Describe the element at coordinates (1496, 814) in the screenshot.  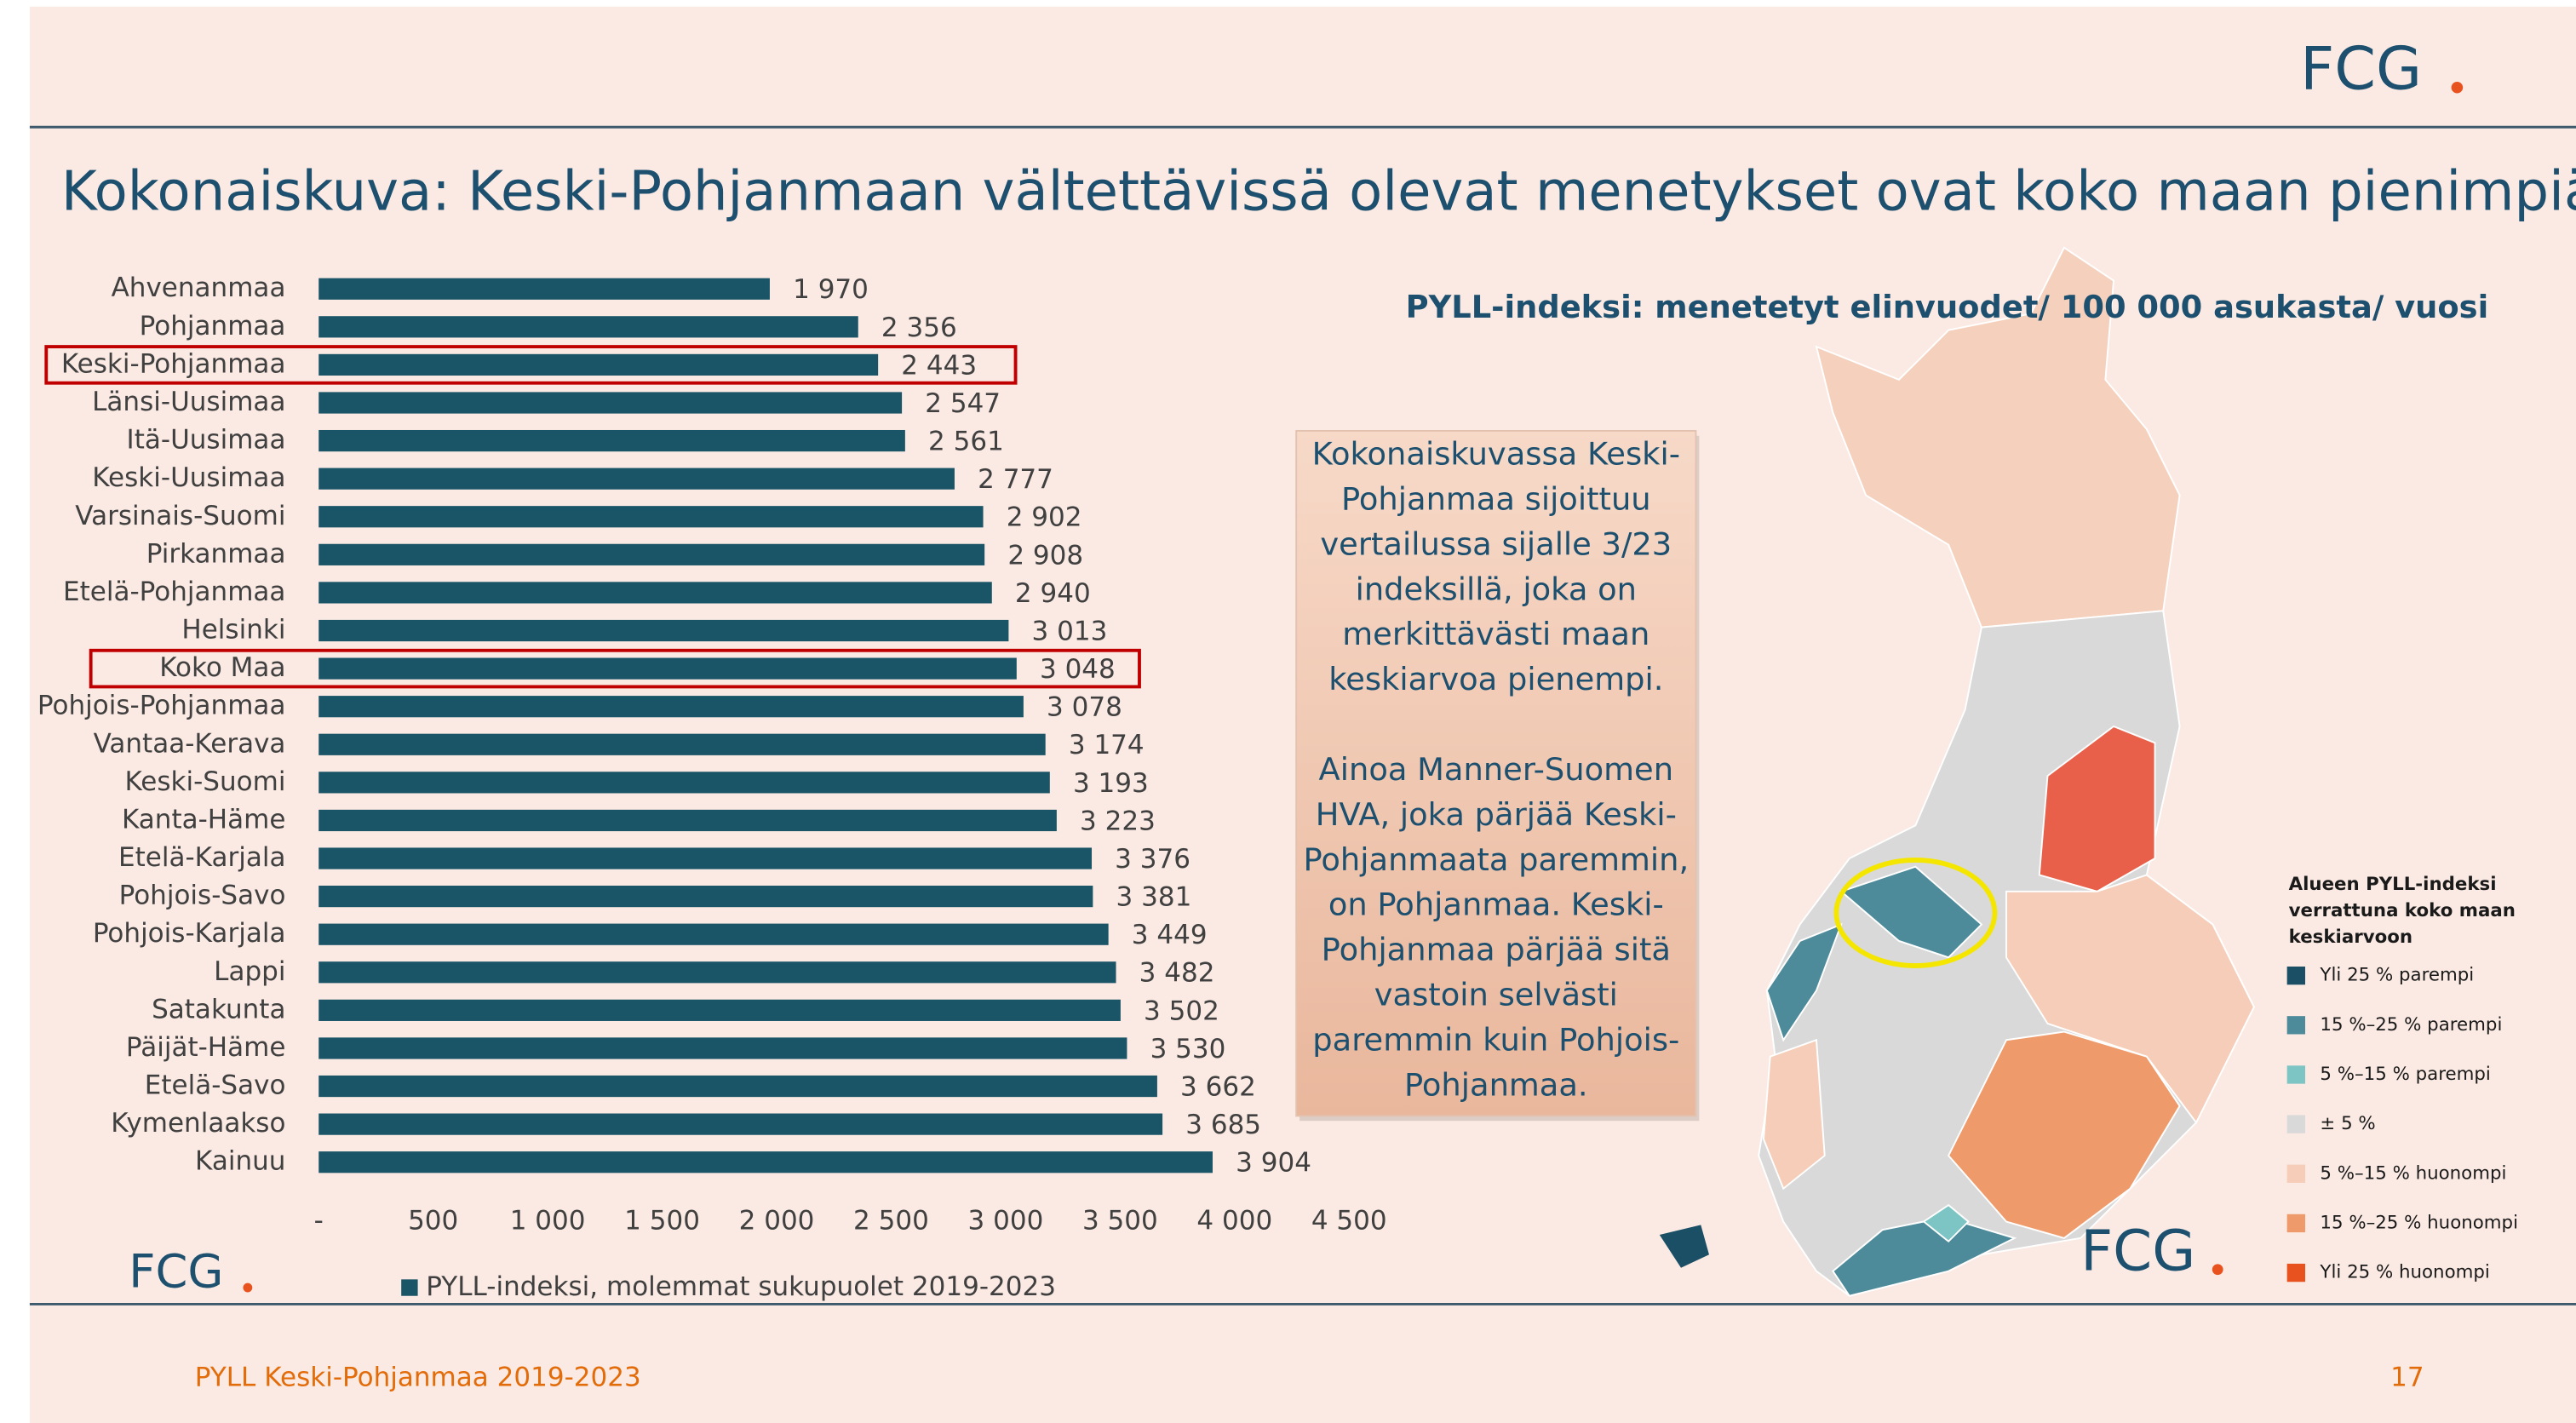
I see `note-line: HVA, joka pärjää Keski-` at that location.